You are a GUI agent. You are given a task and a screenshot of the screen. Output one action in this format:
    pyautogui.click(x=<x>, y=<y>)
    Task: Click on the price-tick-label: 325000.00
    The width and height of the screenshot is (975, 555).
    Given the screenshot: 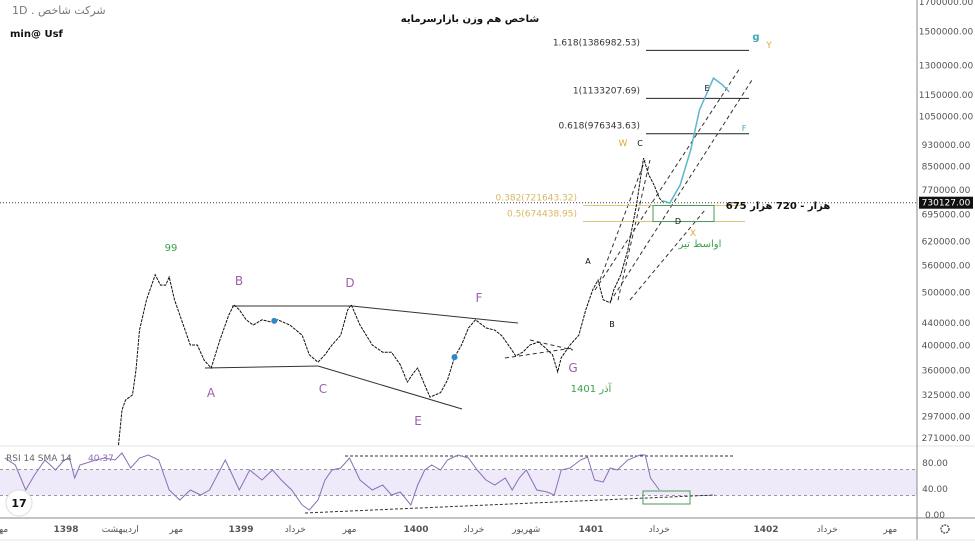 What is the action you would take?
    pyautogui.click(x=946, y=396)
    